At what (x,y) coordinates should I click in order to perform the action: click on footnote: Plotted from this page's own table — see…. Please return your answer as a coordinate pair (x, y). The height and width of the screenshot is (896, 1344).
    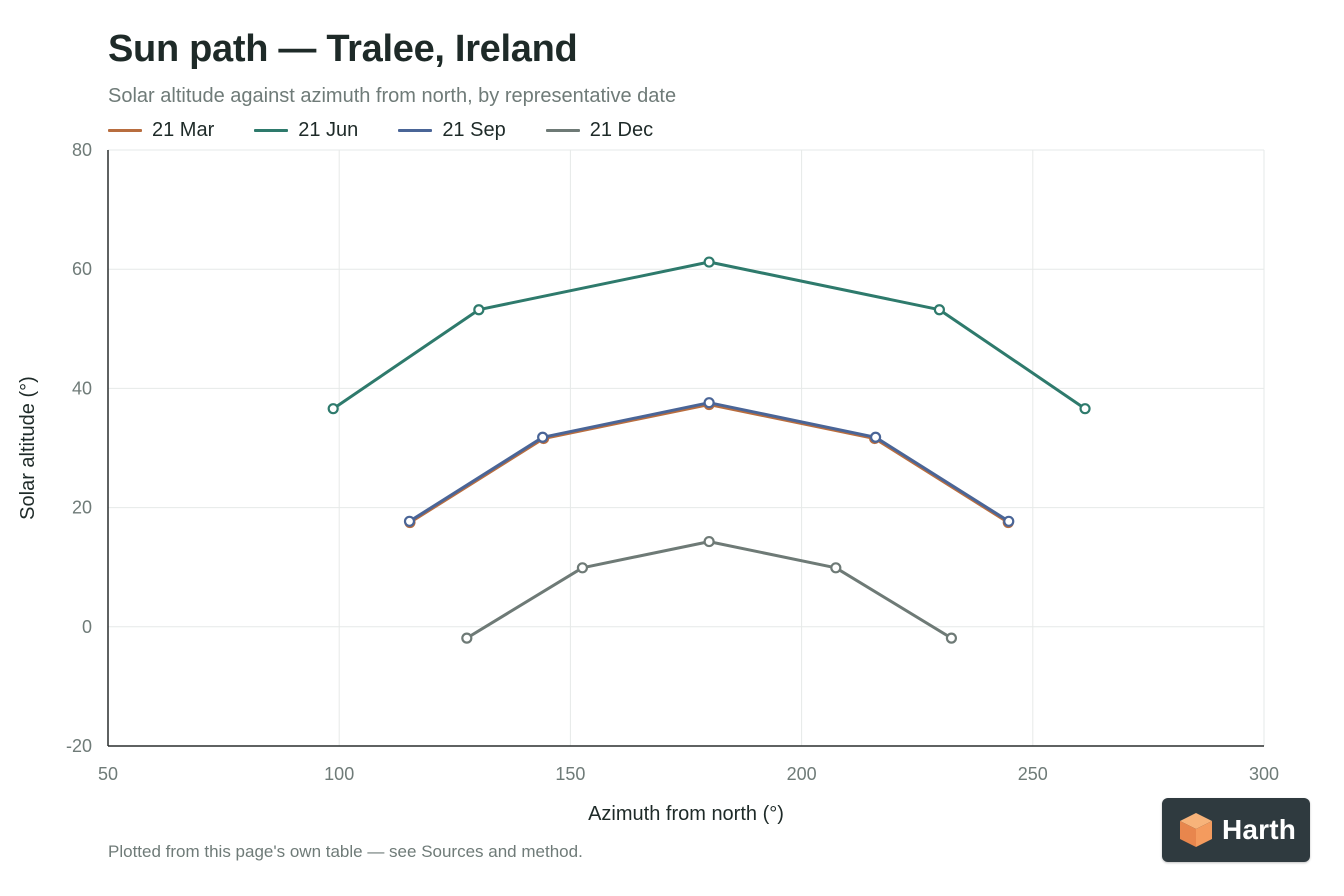
    Looking at the image, I should click on (345, 851).